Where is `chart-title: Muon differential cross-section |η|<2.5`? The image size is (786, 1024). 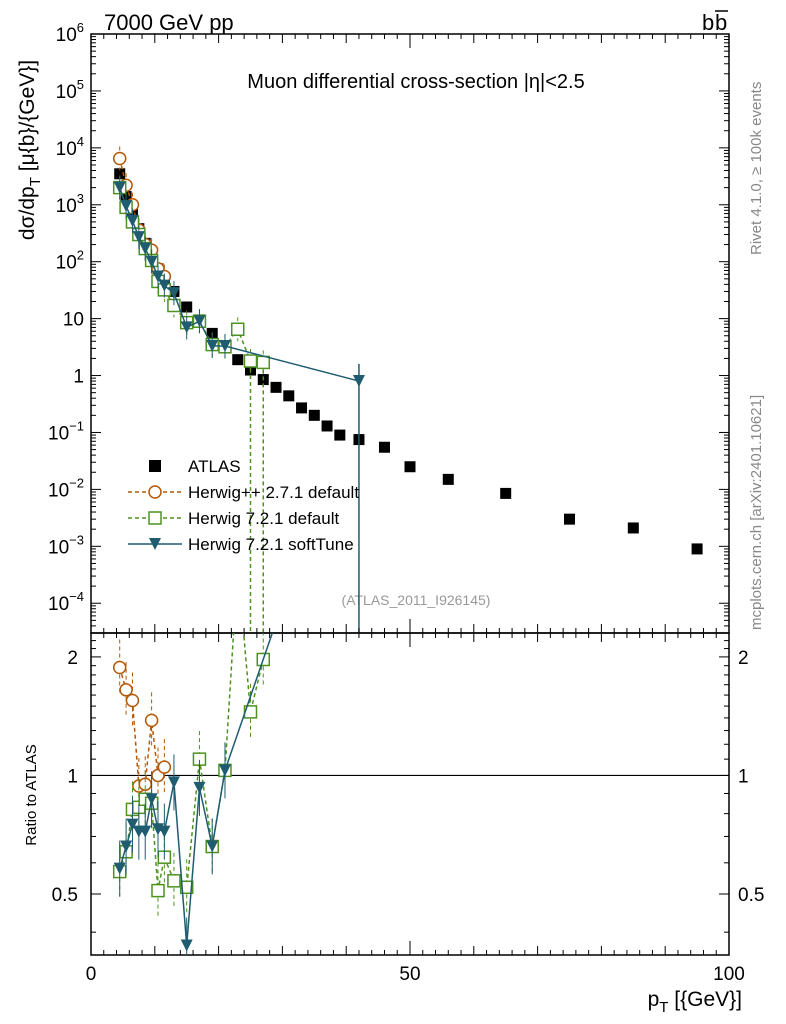
chart-title: Muon differential cross-section |η|<2.5 is located at coordinates (415, 82).